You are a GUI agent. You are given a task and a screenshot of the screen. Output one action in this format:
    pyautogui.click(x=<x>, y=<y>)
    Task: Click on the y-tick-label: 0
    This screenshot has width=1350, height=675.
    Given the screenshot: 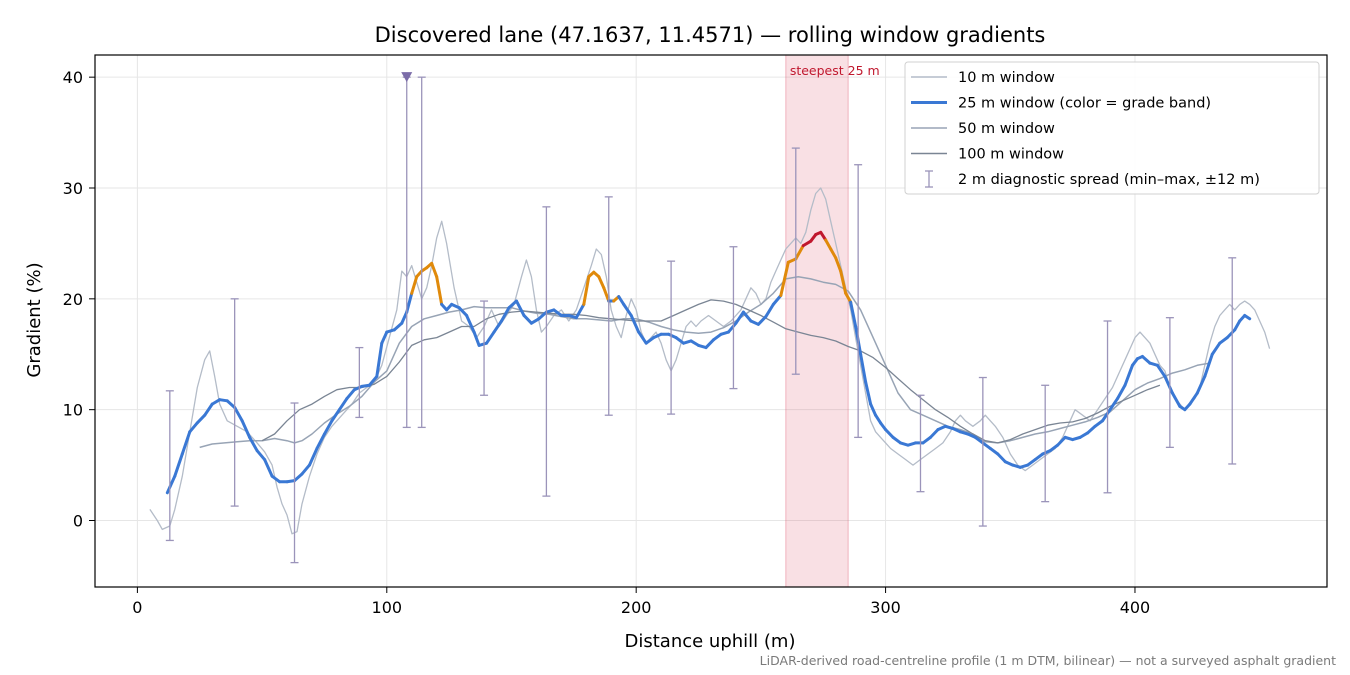 What is the action you would take?
    pyautogui.click(x=78, y=521)
    